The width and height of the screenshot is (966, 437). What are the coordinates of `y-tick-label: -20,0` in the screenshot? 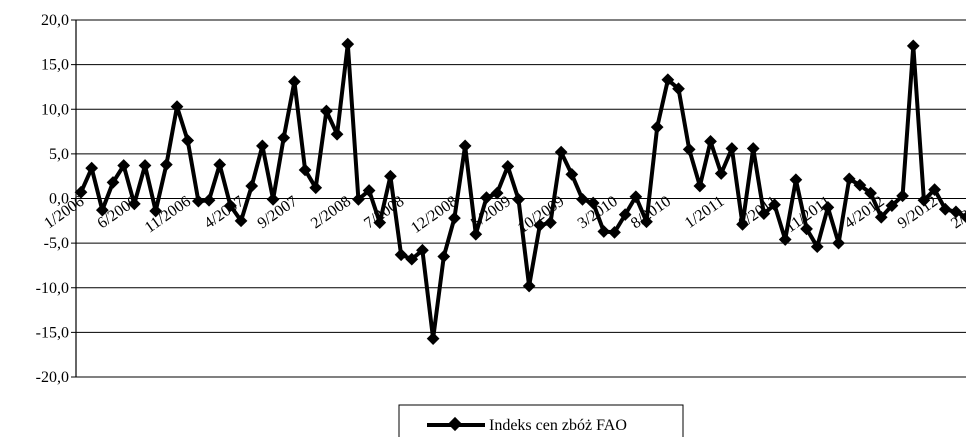 It's located at (52, 377).